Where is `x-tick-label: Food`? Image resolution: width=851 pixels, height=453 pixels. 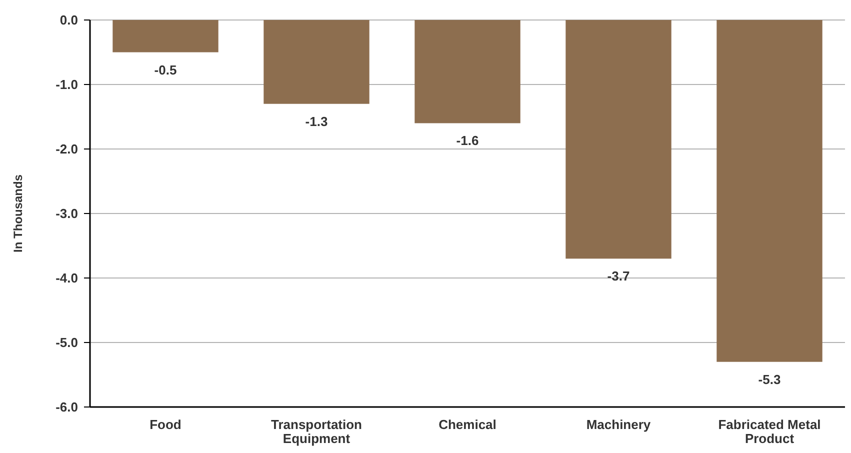
x-tick-label: Food is located at coordinates (166, 424).